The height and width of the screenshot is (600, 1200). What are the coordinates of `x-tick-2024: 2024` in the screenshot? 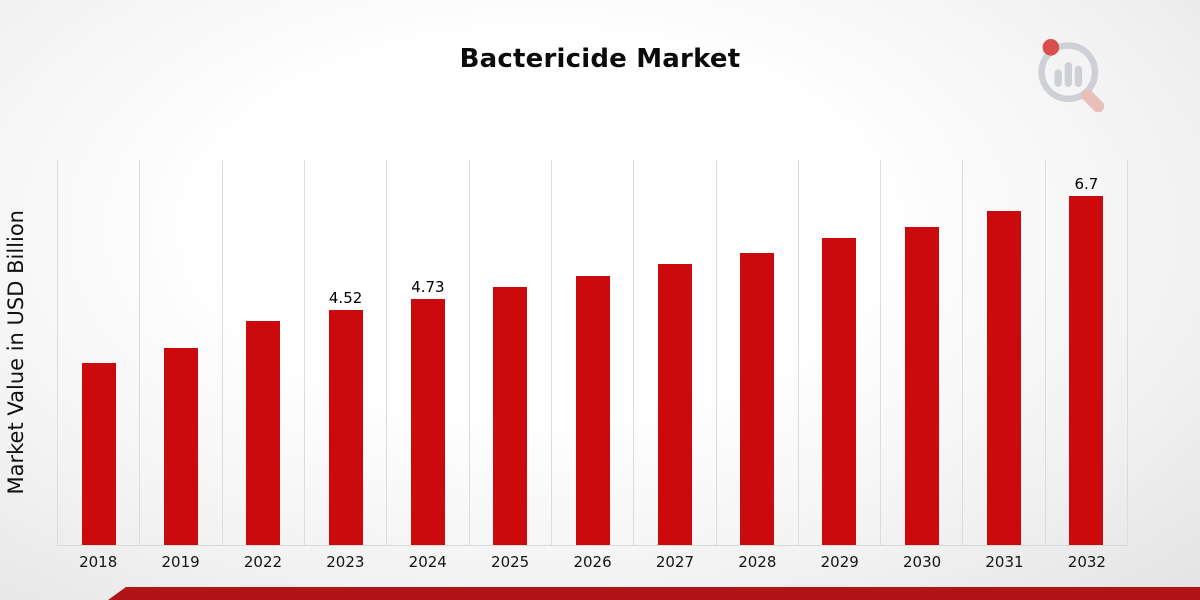 It's located at (427, 562).